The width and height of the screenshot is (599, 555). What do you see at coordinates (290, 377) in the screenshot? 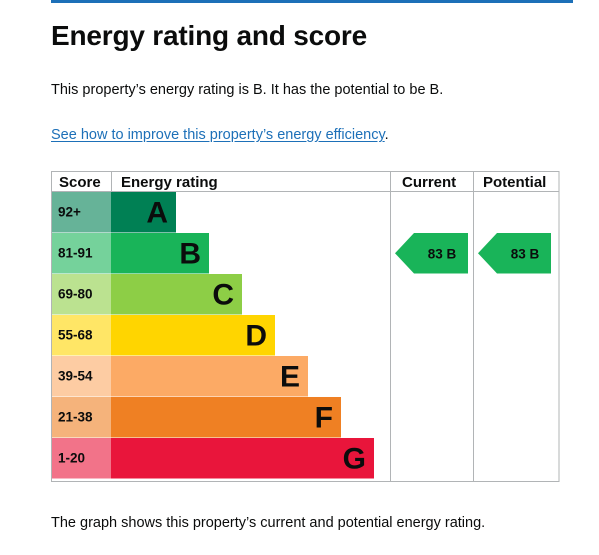
I see `rating-letter-e: E` at bounding box center [290, 377].